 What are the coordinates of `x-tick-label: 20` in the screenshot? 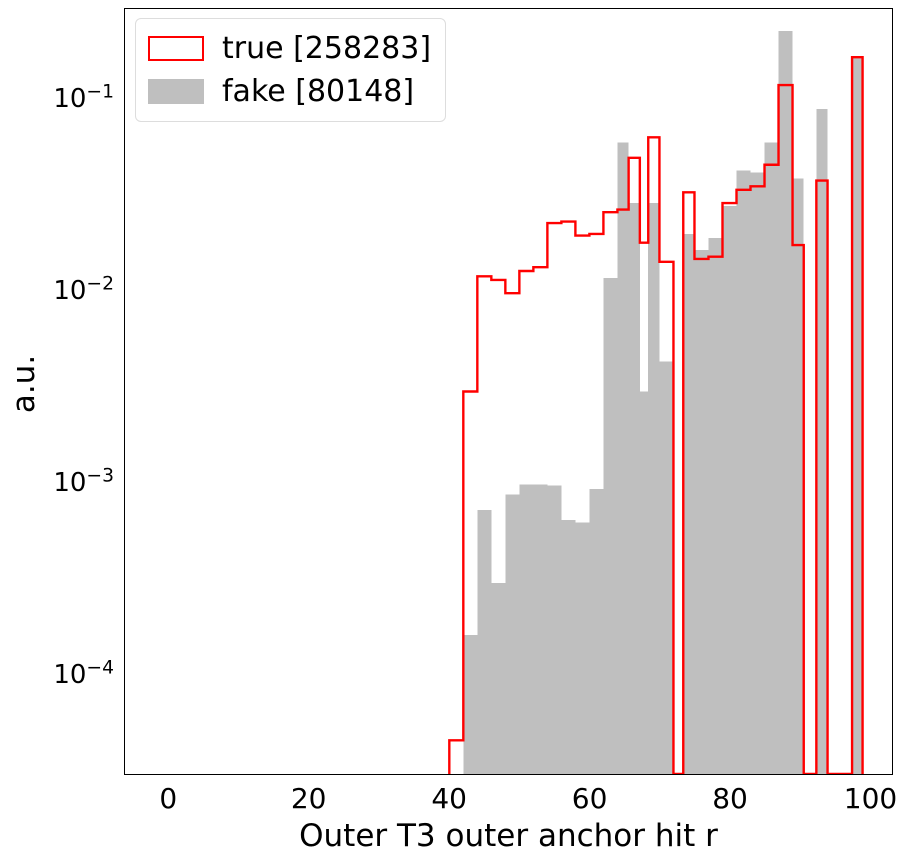 It's located at (308, 798).